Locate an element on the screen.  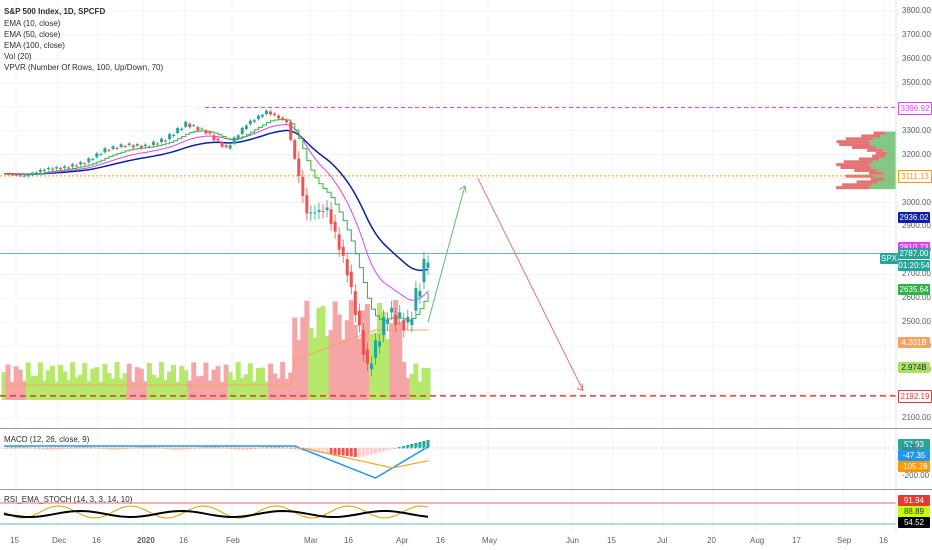
price-tag-resistance: 3396.92 is located at coordinates (915, 108).